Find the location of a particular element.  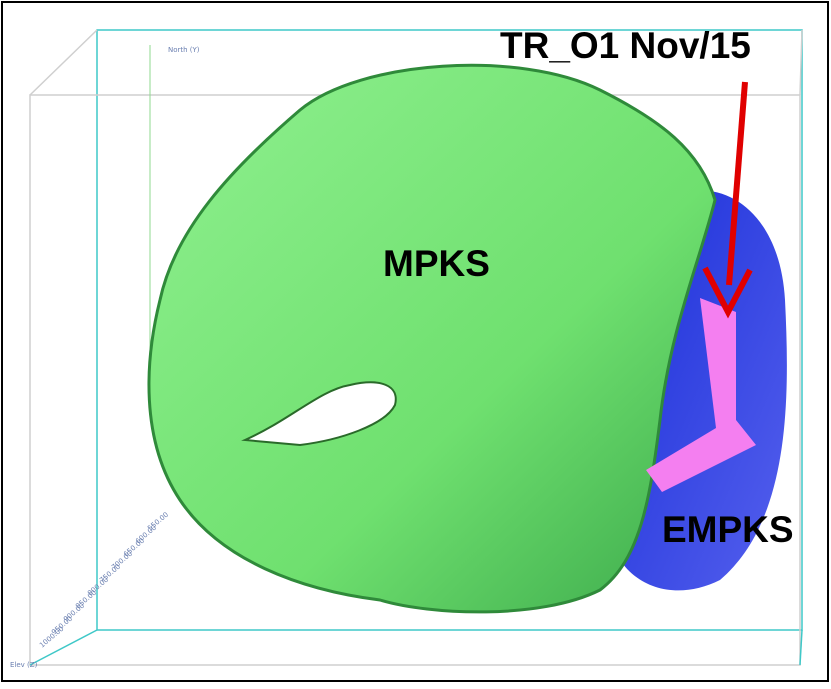

elev-axis-label: Elev (Z) is located at coordinates (24, 665).